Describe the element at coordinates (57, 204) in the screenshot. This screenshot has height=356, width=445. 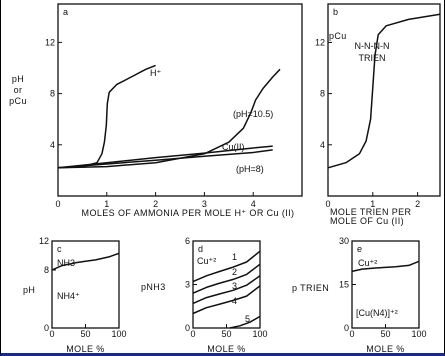
I see `panel-a-xtick-label: 0` at that location.